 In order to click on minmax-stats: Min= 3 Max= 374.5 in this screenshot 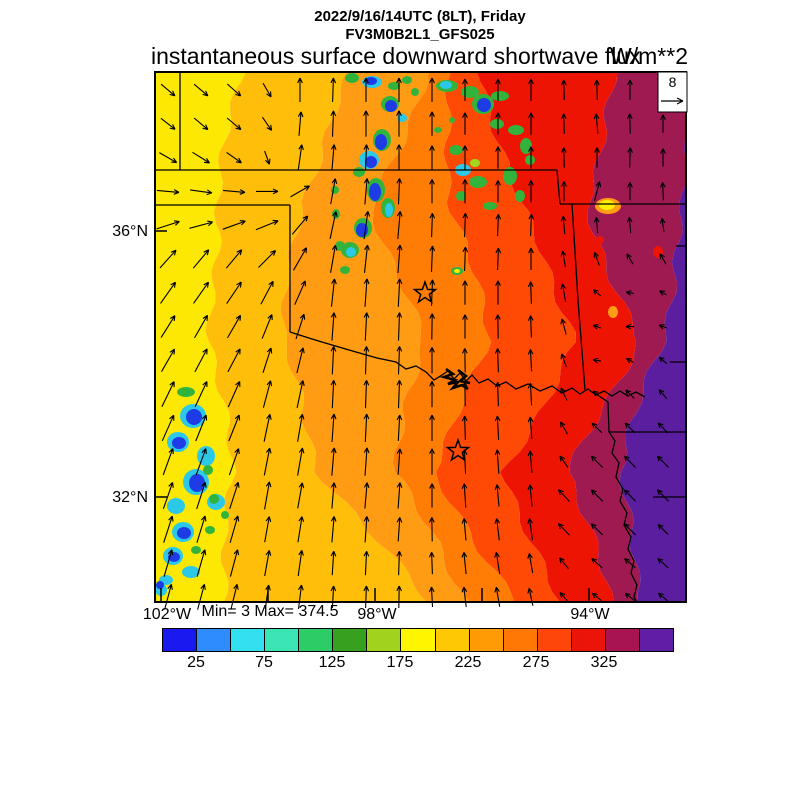, I will do `click(270, 611)`.